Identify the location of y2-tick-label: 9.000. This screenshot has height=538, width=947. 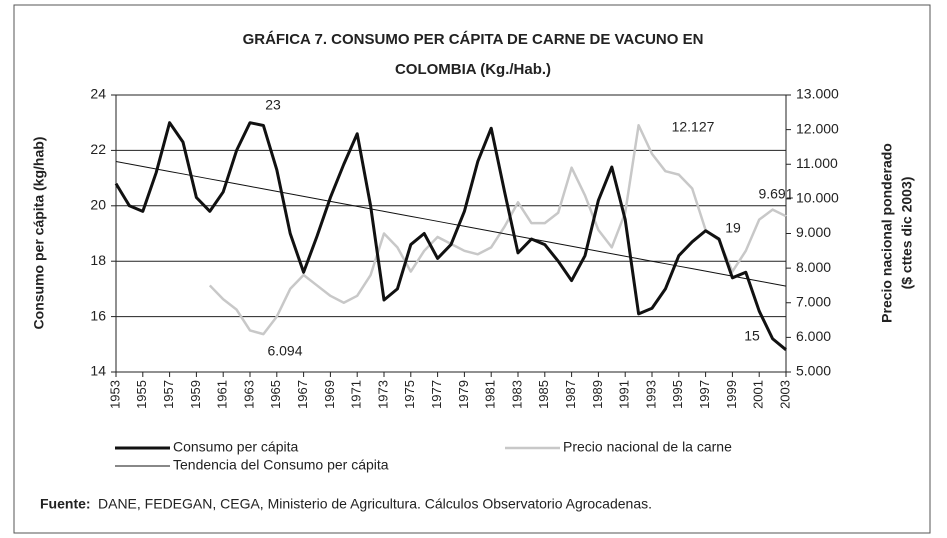
(813, 232).